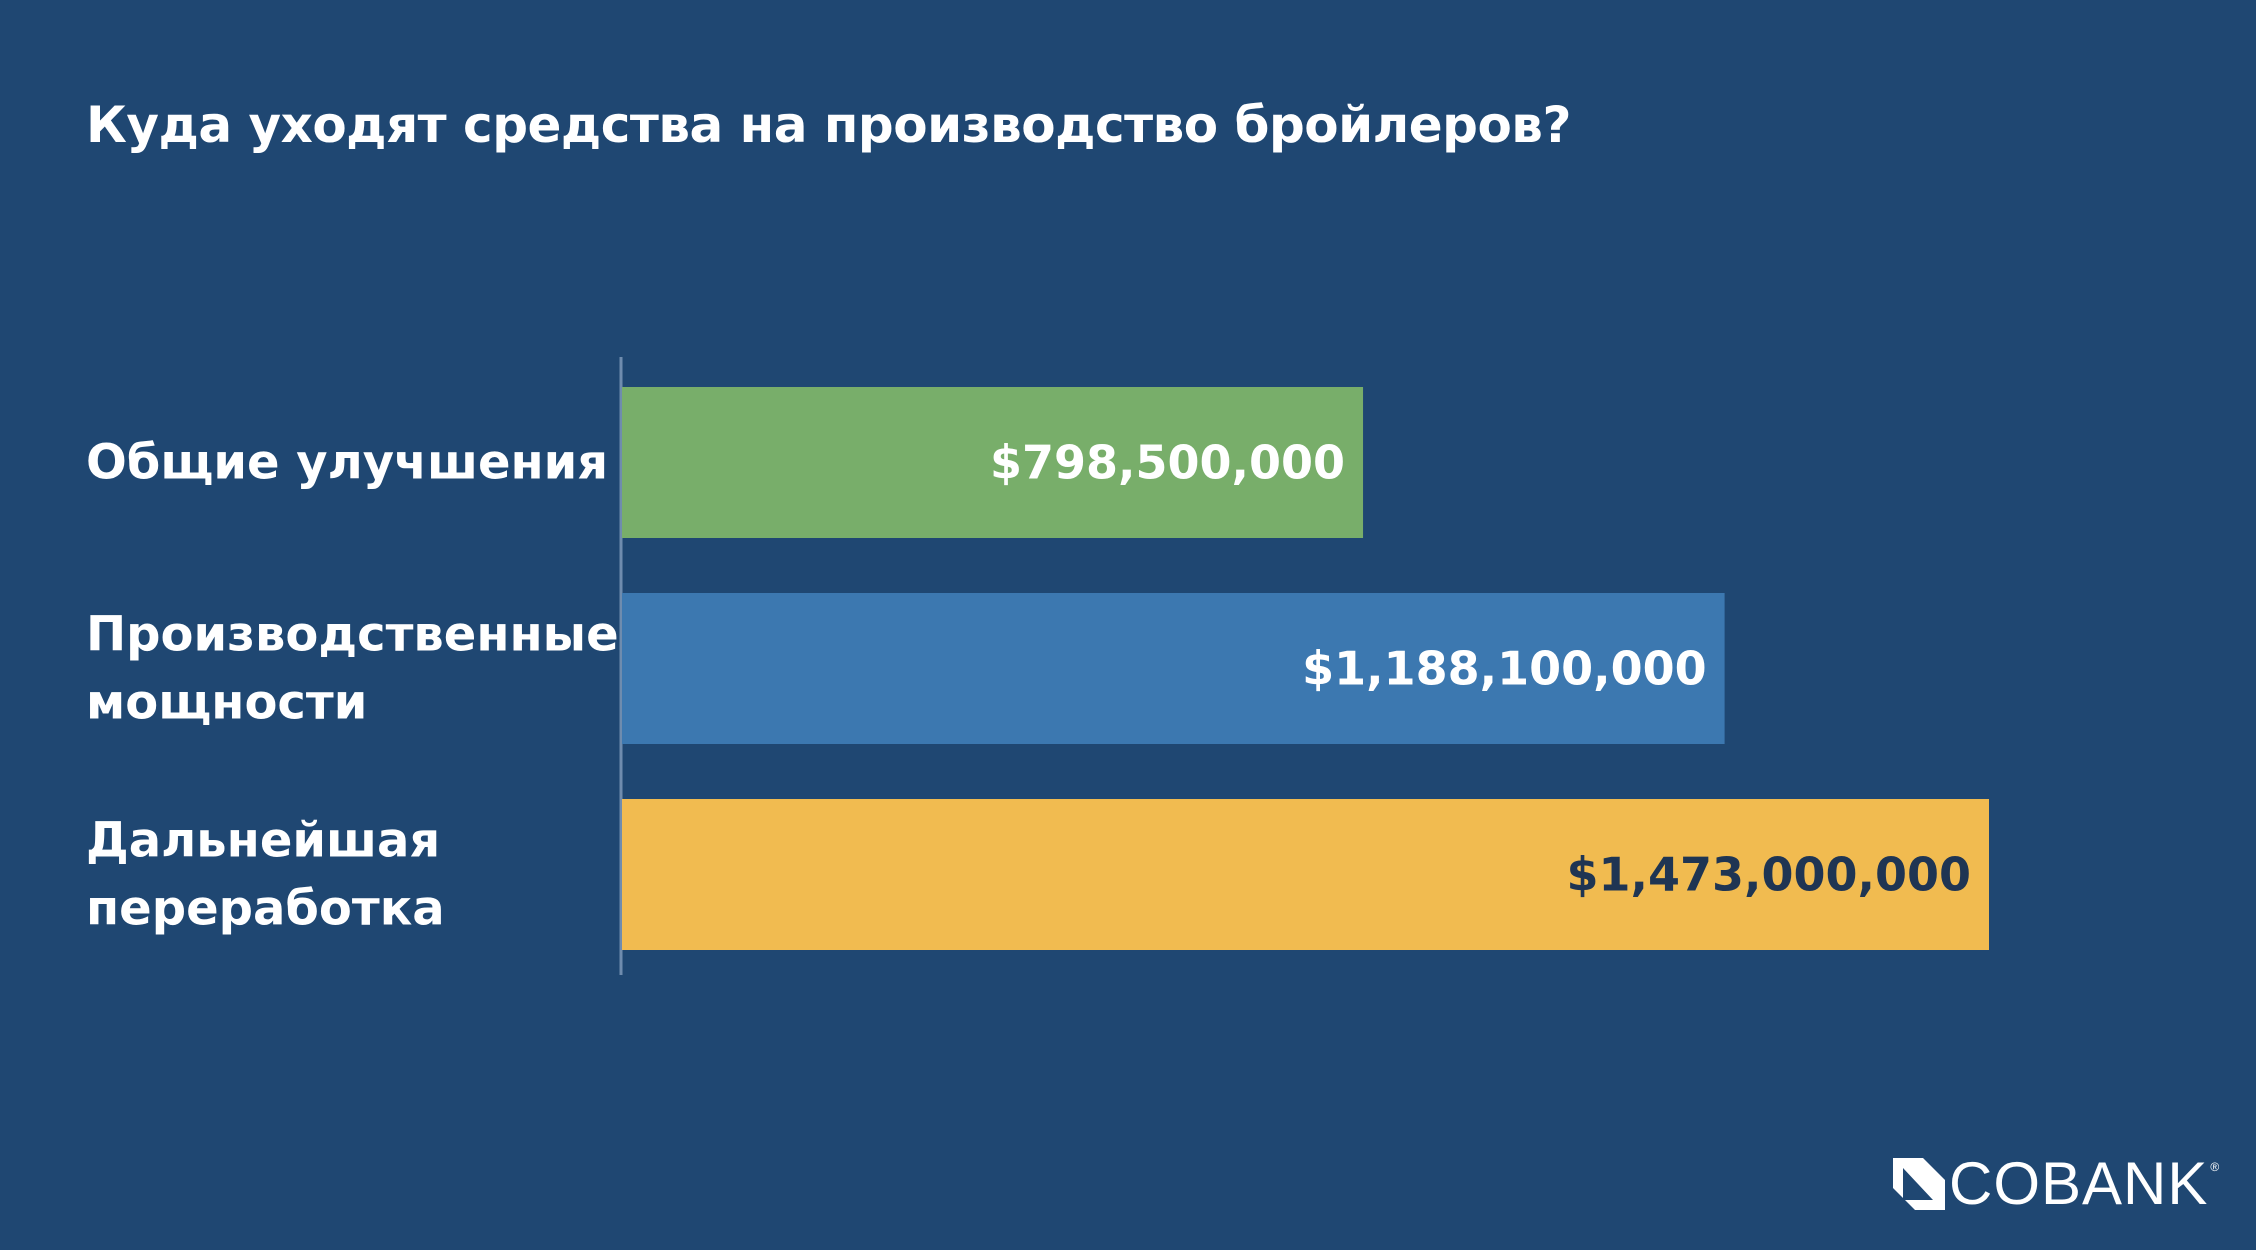 The height and width of the screenshot is (1250, 2256). Describe the element at coordinates (1167, 463) in the screenshot. I see `value-label-1: $798,500,000` at that location.